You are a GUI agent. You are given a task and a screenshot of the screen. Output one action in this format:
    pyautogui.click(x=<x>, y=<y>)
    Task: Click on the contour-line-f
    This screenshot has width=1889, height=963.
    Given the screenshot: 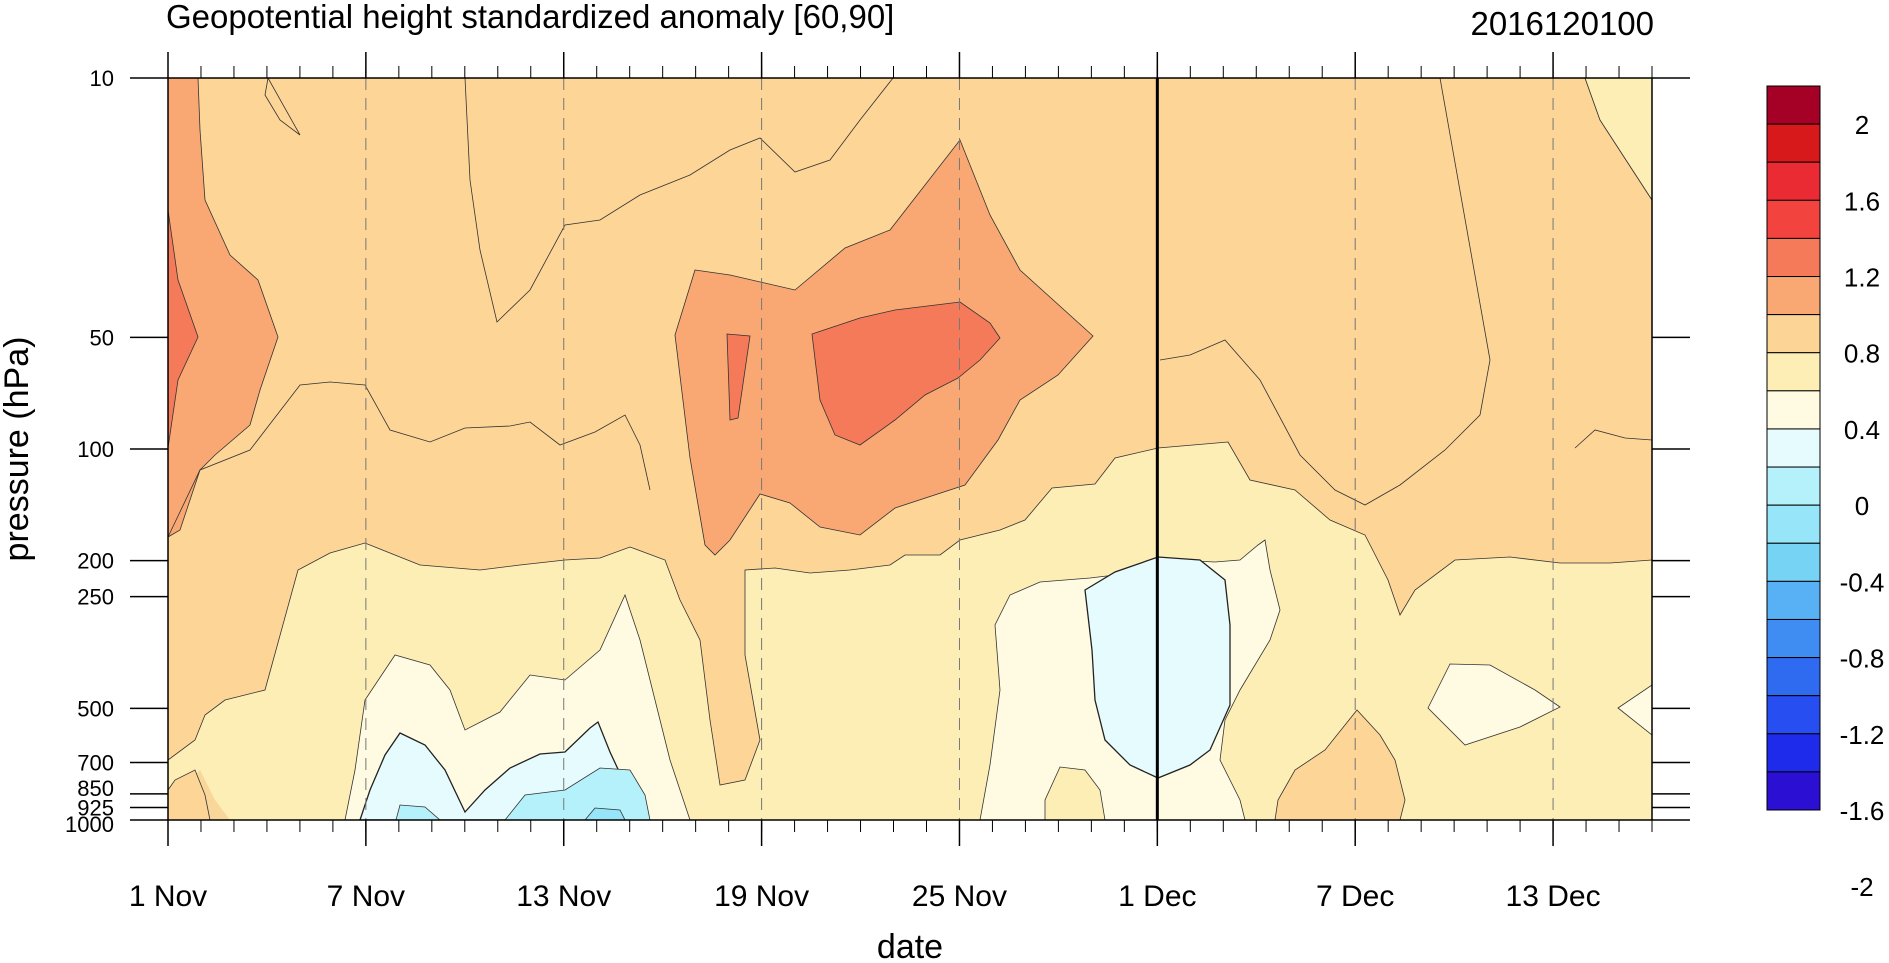 What is the action you would take?
    pyautogui.click(x=1613, y=439)
    